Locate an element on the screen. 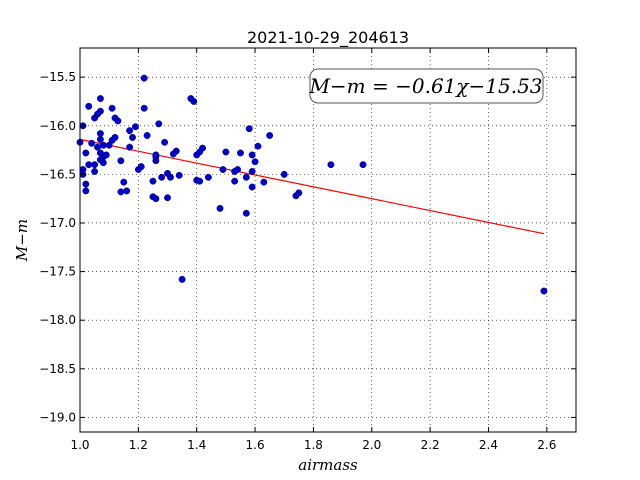  y-tick-labels: −15.5 −16.0 −16.5 −17.0 −17.5 −18.0 −18.5 −19.0 is located at coordinates (57, 247).